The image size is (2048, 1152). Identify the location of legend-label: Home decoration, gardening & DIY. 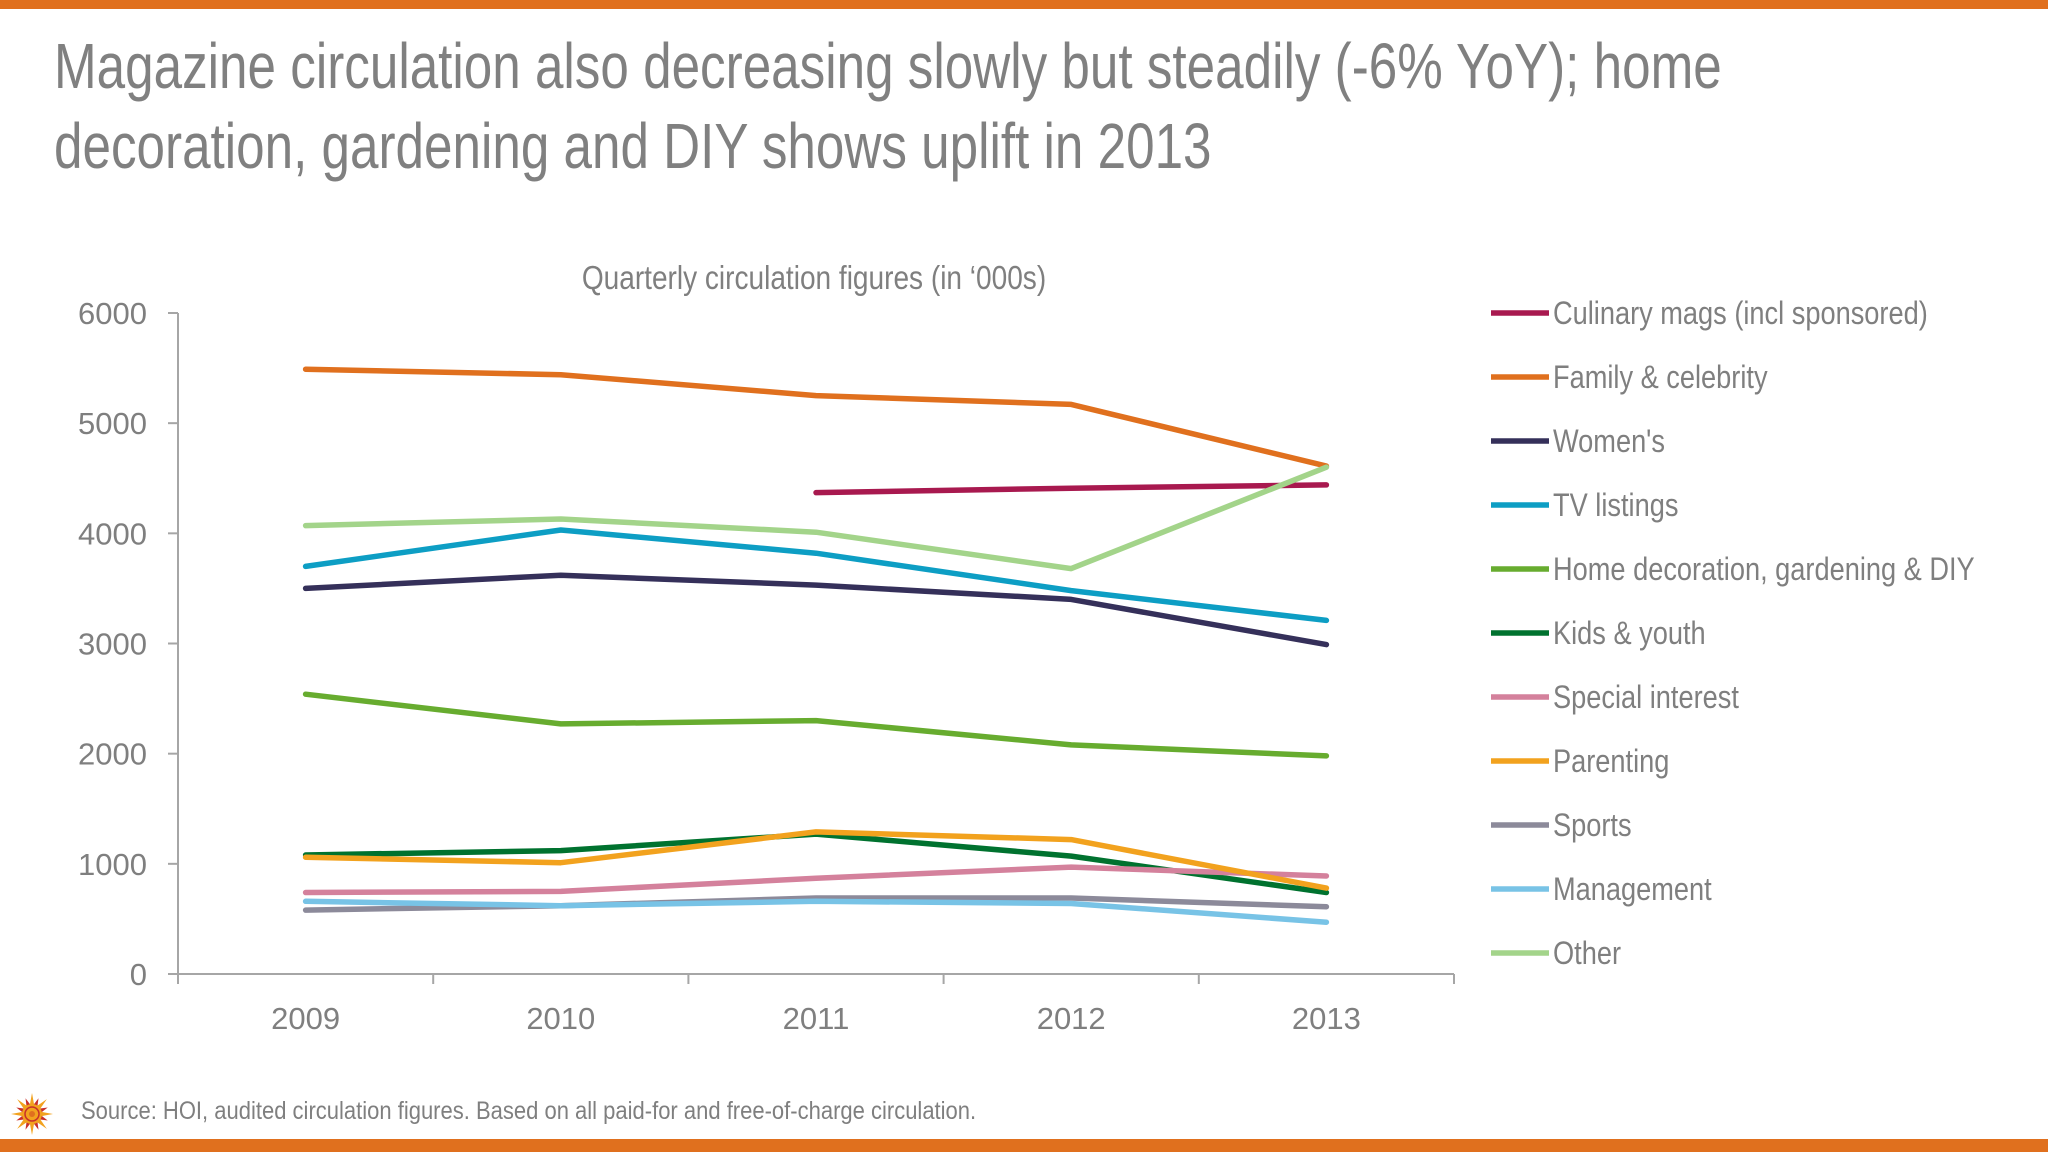
(1764, 570).